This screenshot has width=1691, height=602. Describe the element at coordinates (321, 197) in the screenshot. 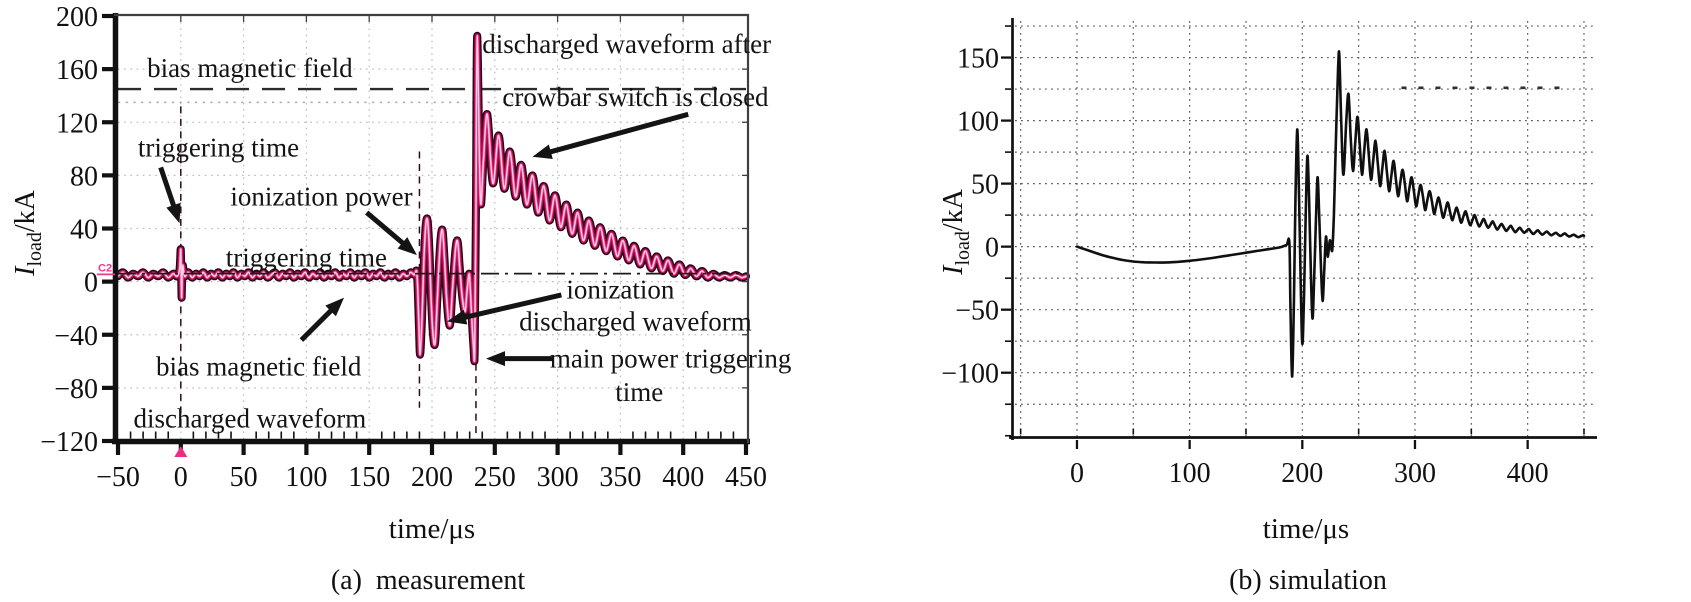

I see `annotation-text: ionization power` at that location.